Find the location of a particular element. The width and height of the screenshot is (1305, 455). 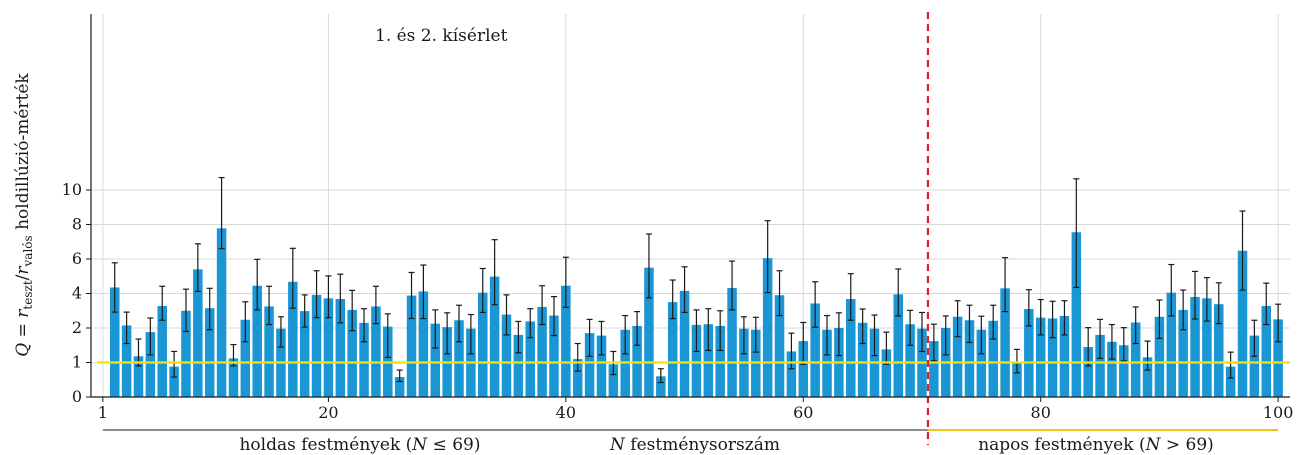

chart-annotation: 1. és 2. kísérlet is located at coordinates (441, 36).